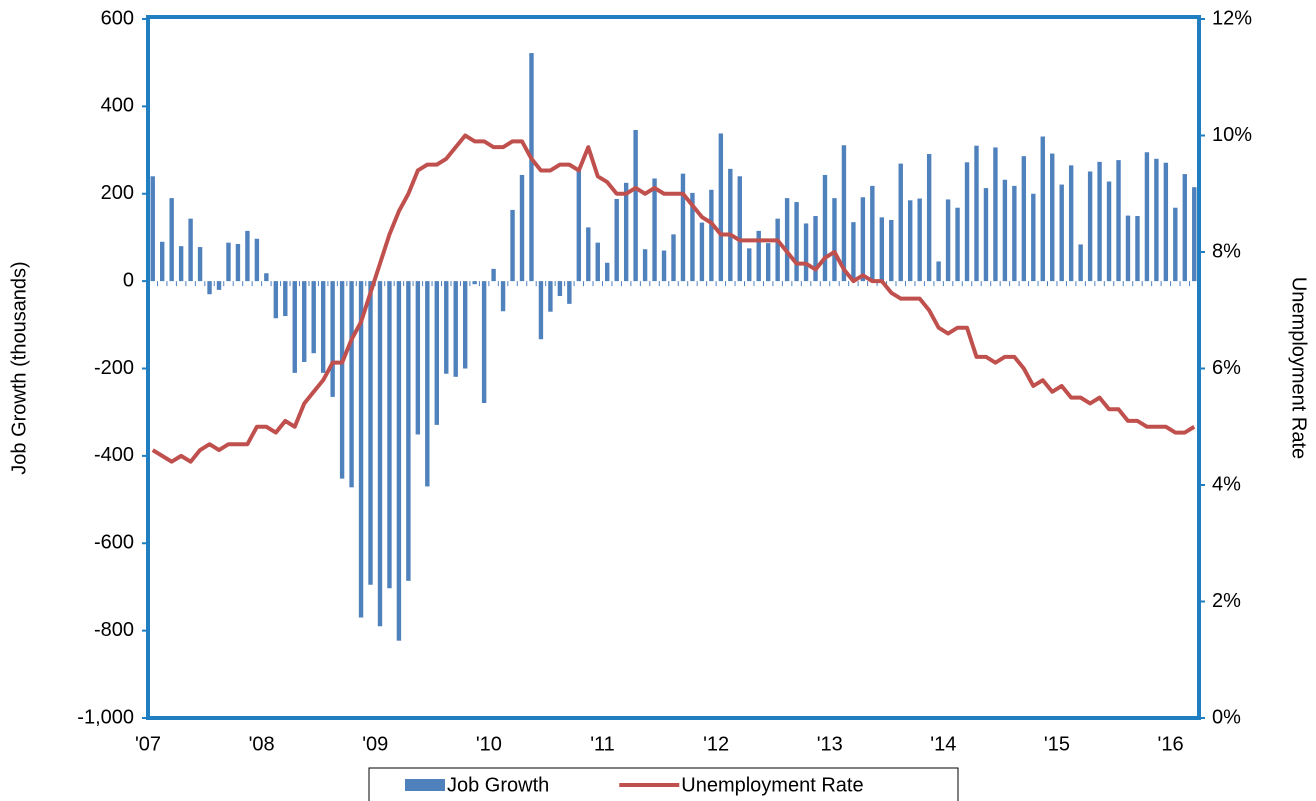 The image size is (1316, 801). What do you see at coordinates (375, 744) in the screenshot?
I see `x-tick-label: '09` at bounding box center [375, 744].